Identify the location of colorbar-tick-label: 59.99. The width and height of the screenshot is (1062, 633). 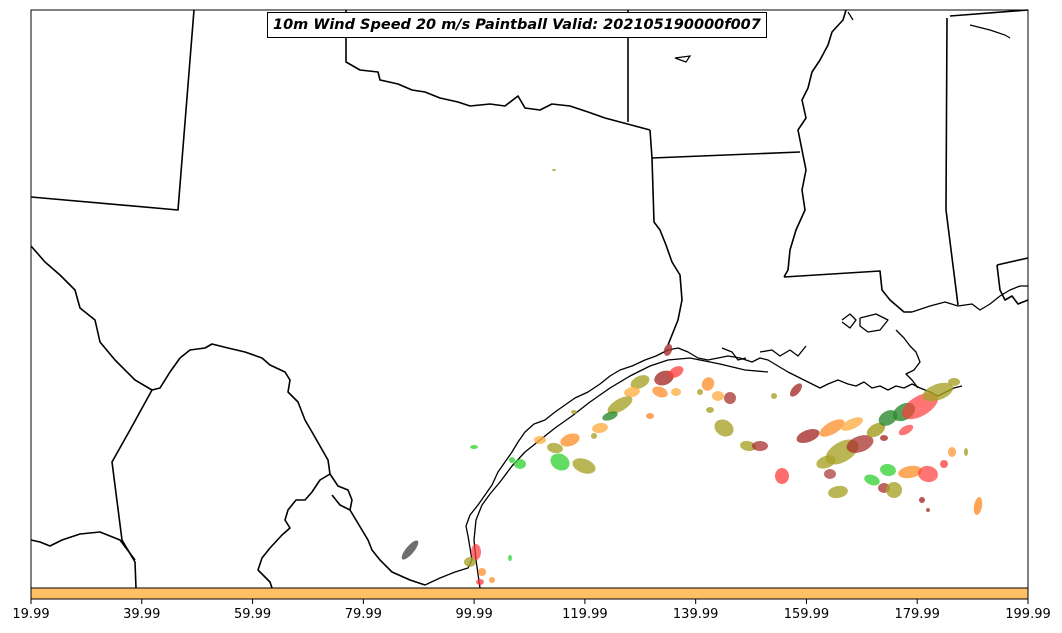
(252, 614).